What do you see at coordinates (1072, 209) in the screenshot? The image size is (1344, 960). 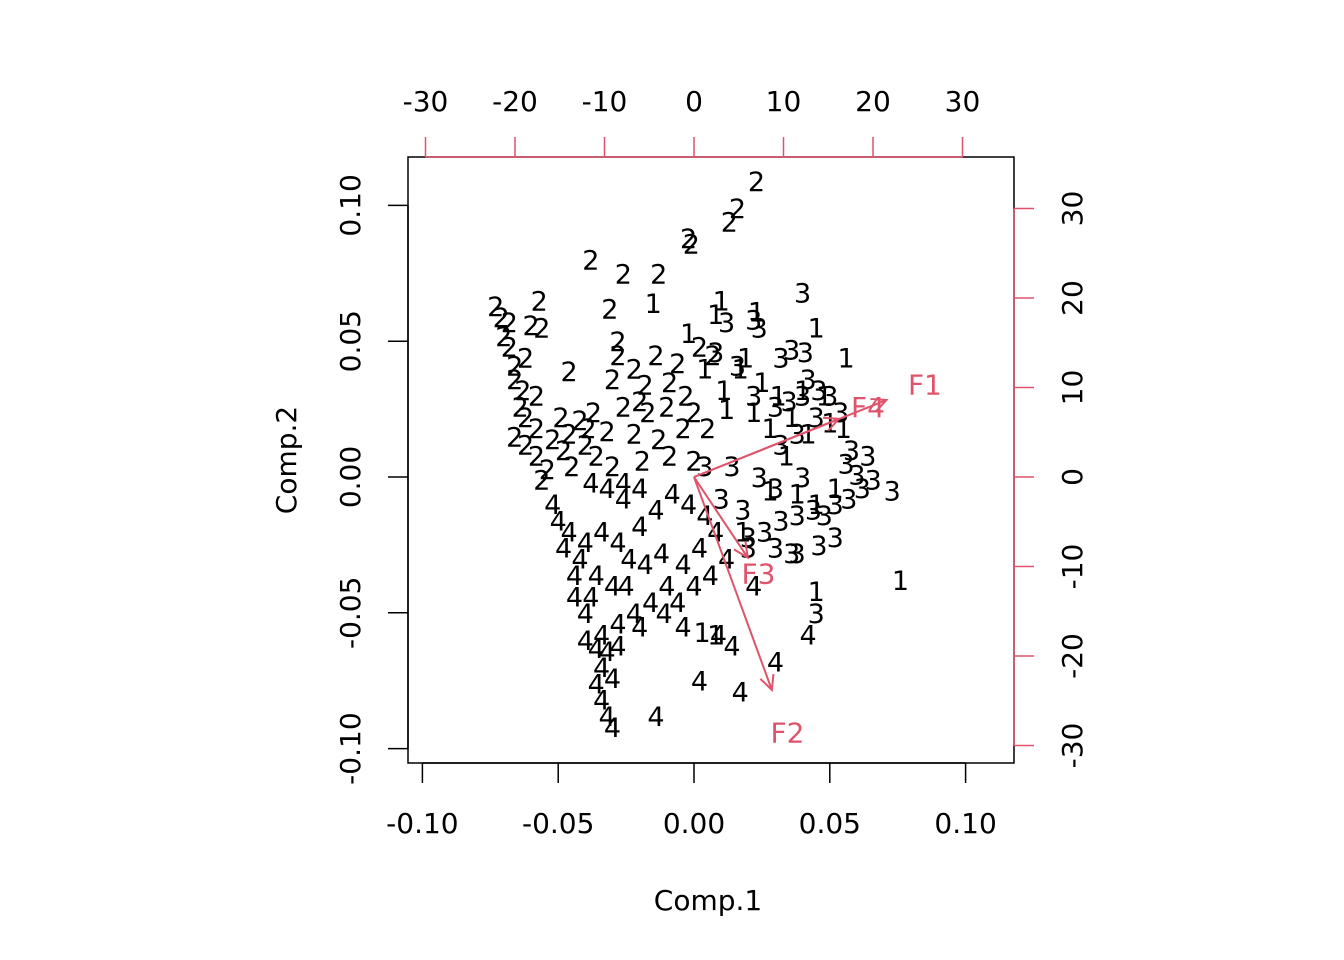 I see `right-tick-label: 30` at bounding box center [1072, 209].